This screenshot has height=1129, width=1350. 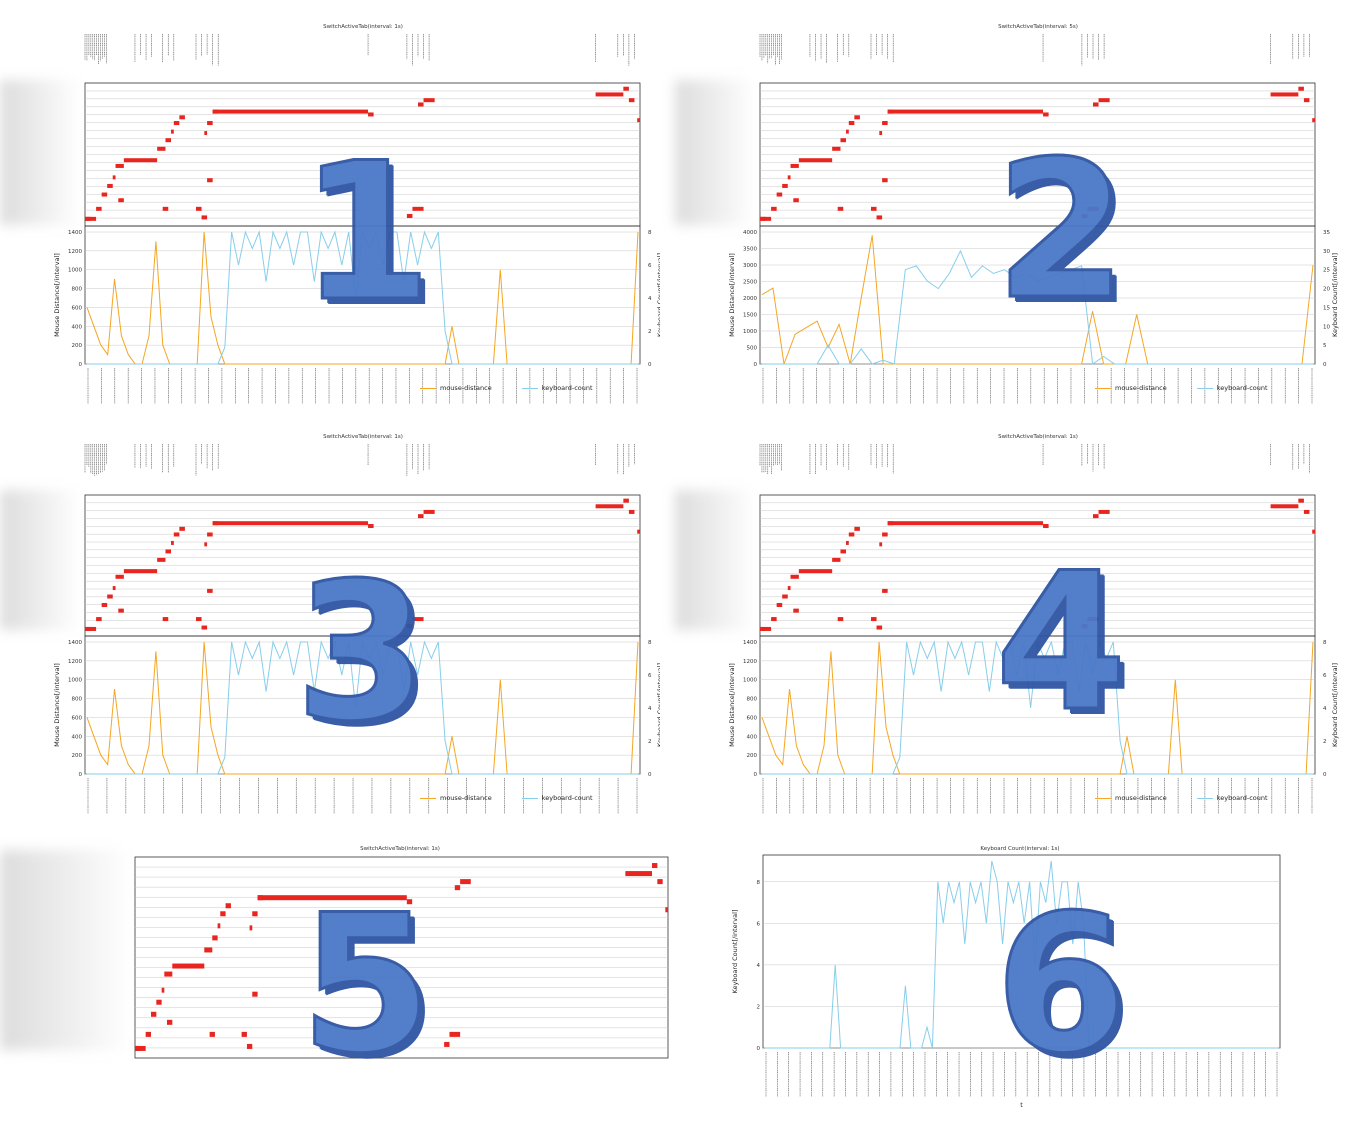 What do you see at coordinates (1325, 365) in the screenshot?
I see `y2-tick-label: 0` at bounding box center [1325, 365].